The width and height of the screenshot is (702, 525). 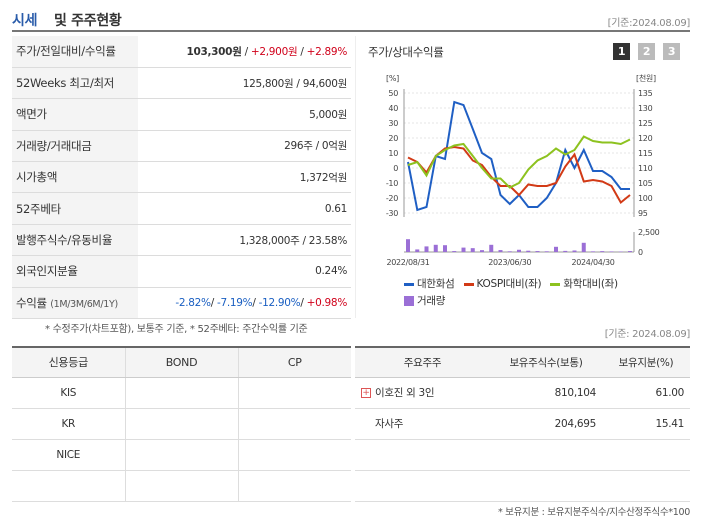 What do you see at coordinates (323, 177) in the screenshot?
I see `quote-value: 1,372억원` at bounding box center [323, 177].